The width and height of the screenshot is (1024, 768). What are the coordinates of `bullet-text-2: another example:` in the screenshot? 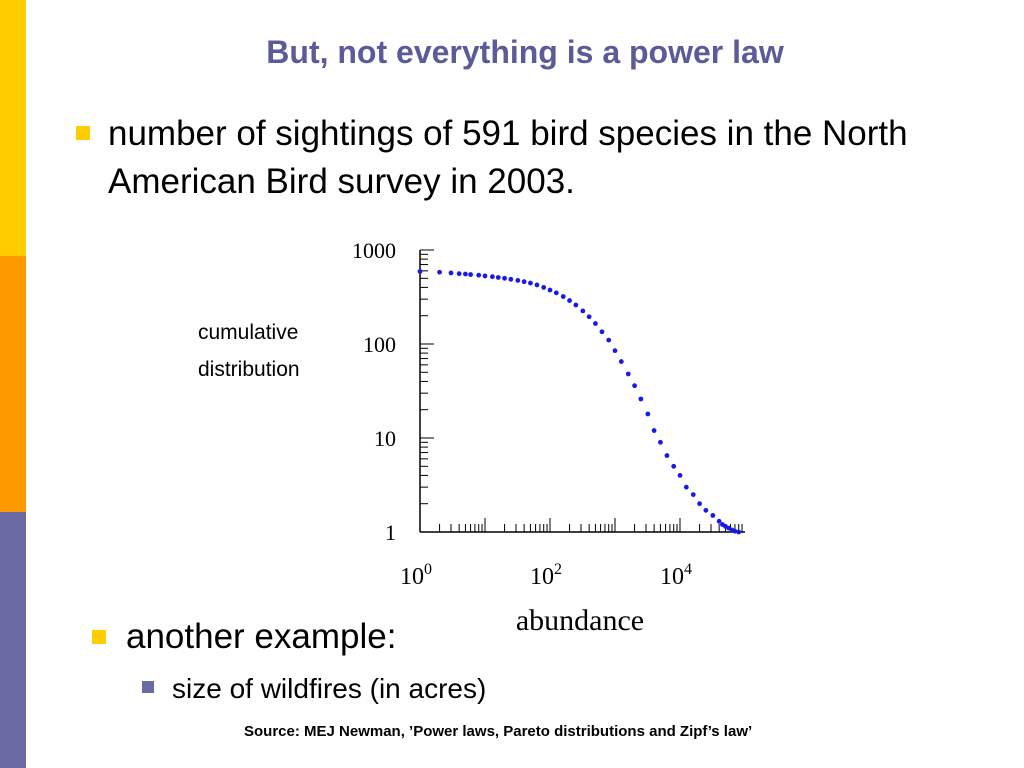 It's located at (261, 636).